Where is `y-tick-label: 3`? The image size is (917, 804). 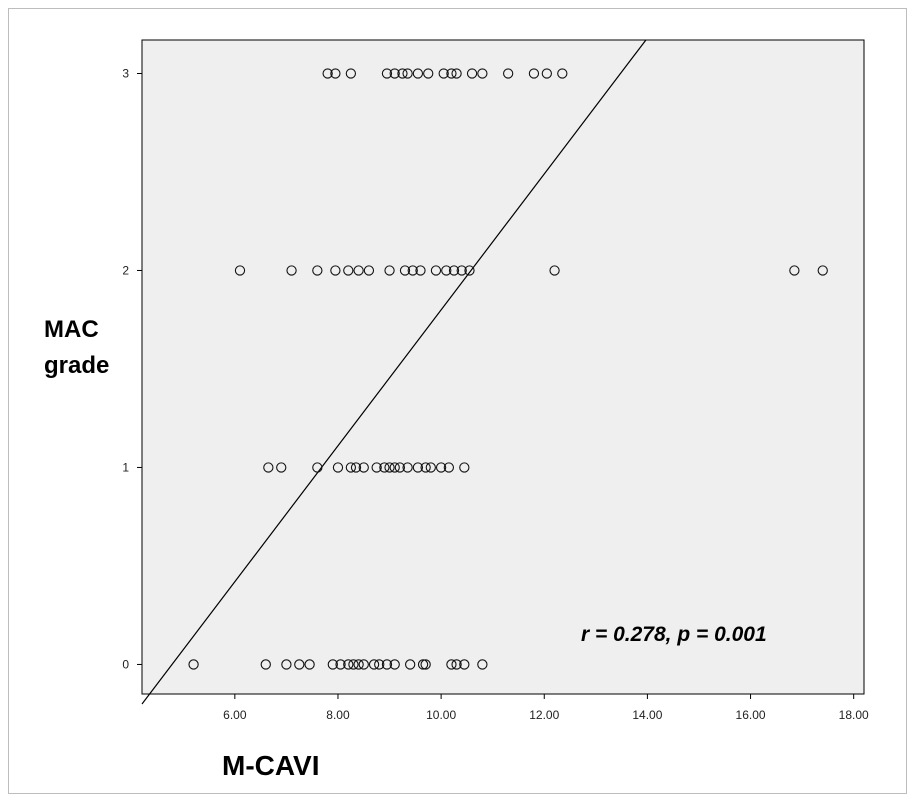
y-tick-label: 3 is located at coordinates (125, 73).